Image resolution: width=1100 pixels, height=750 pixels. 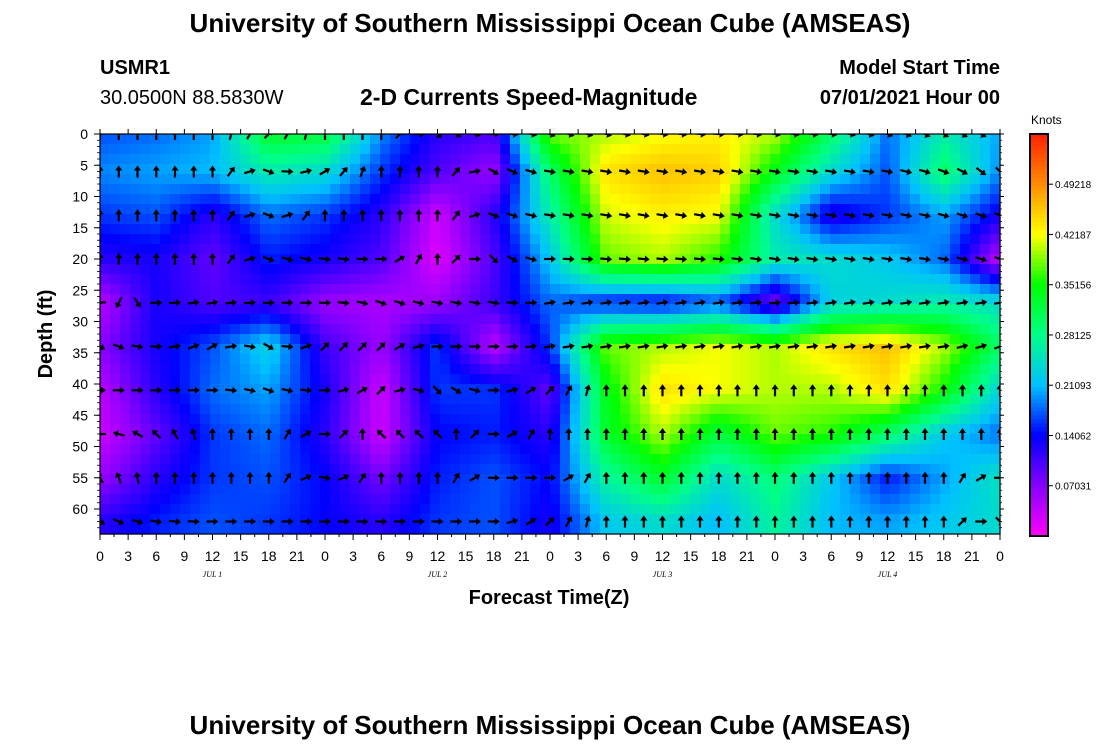 What do you see at coordinates (550, 556) in the screenshot?
I see `x-tick-label: 0` at bounding box center [550, 556].